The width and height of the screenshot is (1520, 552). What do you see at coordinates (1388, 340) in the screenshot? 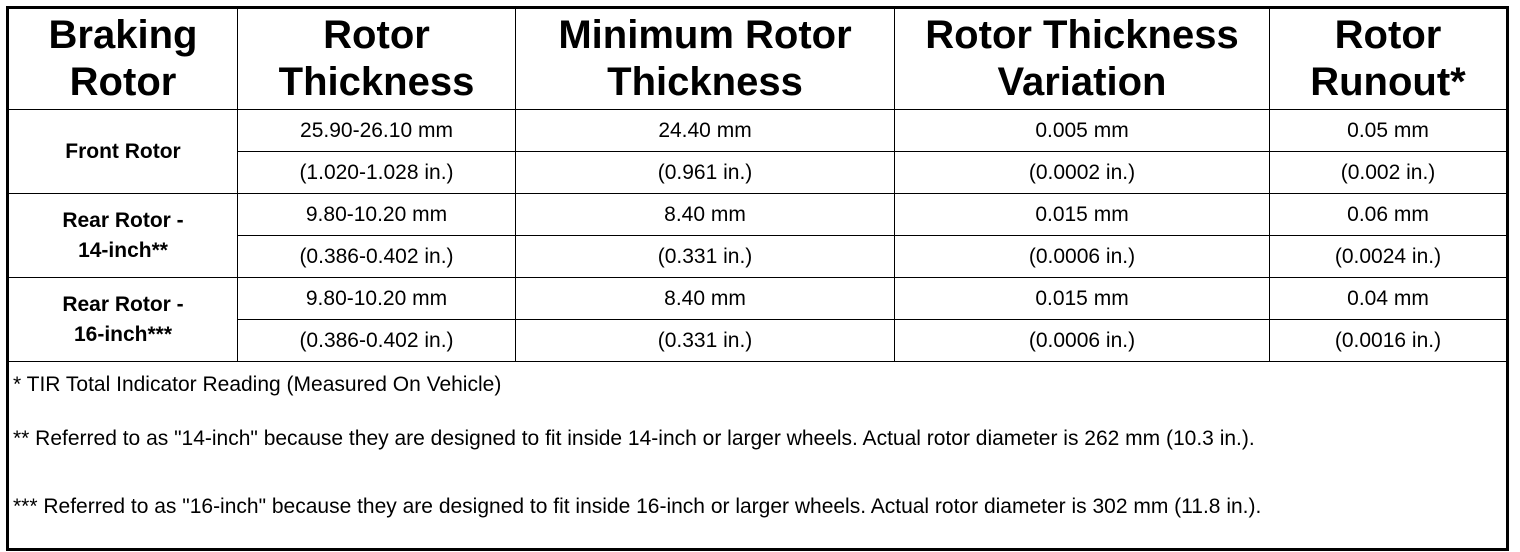
I see `data-cell: (0.0016 in.)` at bounding box center [1388, 340].